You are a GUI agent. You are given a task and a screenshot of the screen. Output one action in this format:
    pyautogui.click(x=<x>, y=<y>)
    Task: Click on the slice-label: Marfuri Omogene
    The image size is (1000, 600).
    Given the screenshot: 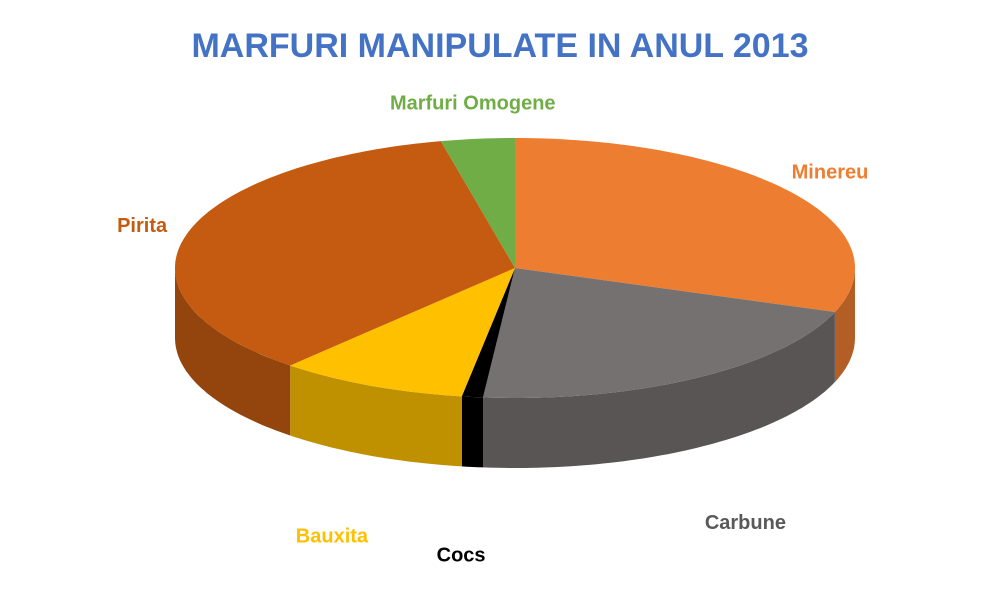 What is the action you would take?
    pyautogui.click(x=473, y=103)
    